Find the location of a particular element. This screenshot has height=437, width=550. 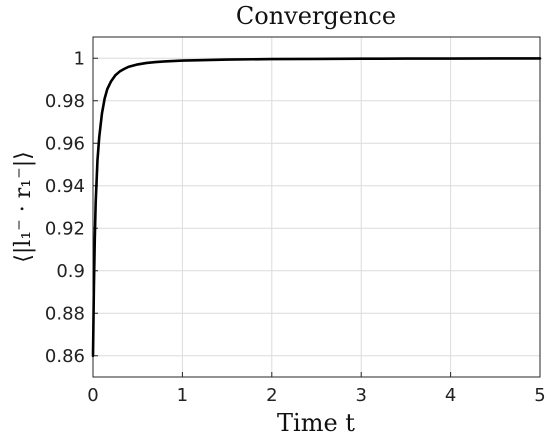

y-tick-label: 0.96 is located at coordinates (65, 143).